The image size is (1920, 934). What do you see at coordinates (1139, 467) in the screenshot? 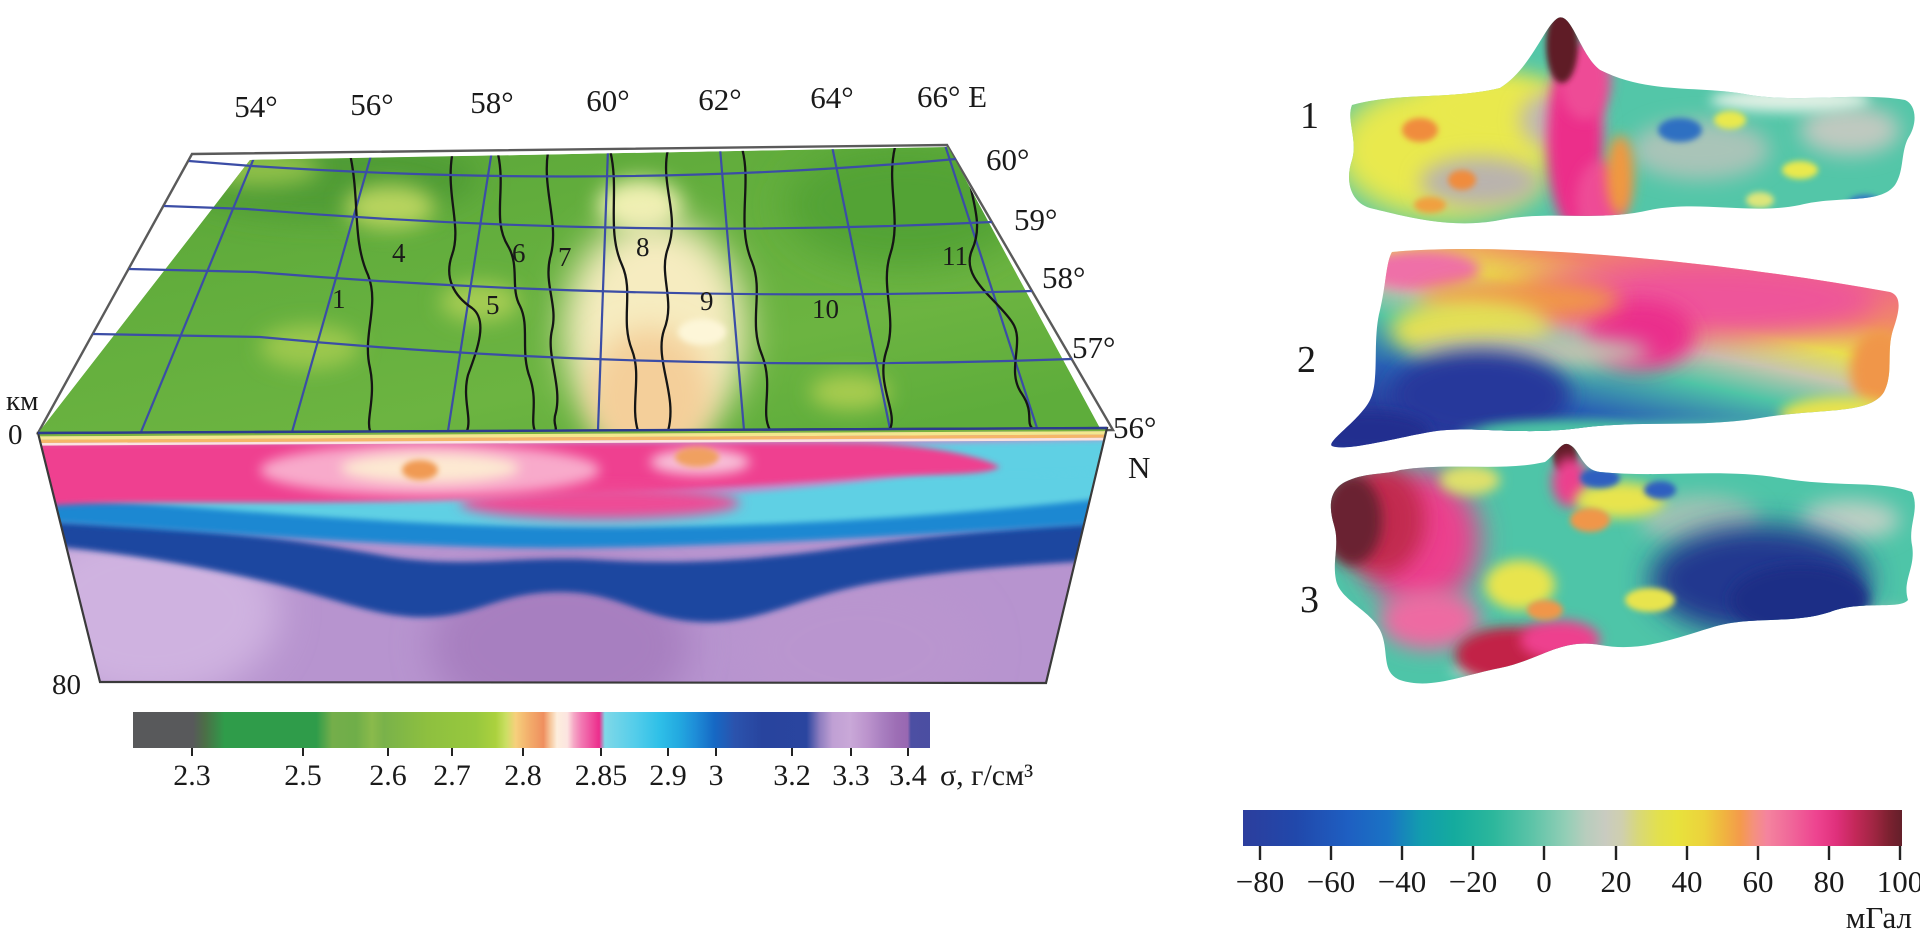
I see `north-axis-label: N` at bounding box center [1139, 467].